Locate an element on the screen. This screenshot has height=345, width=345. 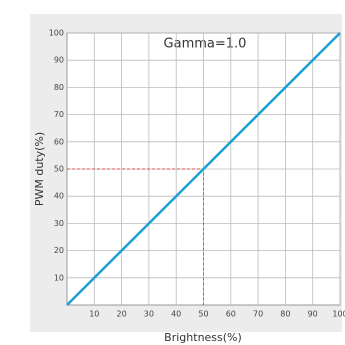
x-tick-label: 10 is located at coordinates (94, 314).